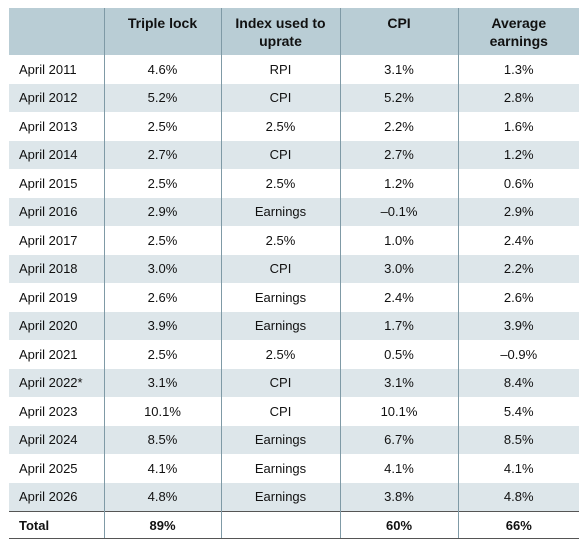 Image resolution: width=586 pixels, height=552 pixels. I want to click on table-row: April 2023 10.1% CPI 10.1% 5.4%, so click(294, 411).